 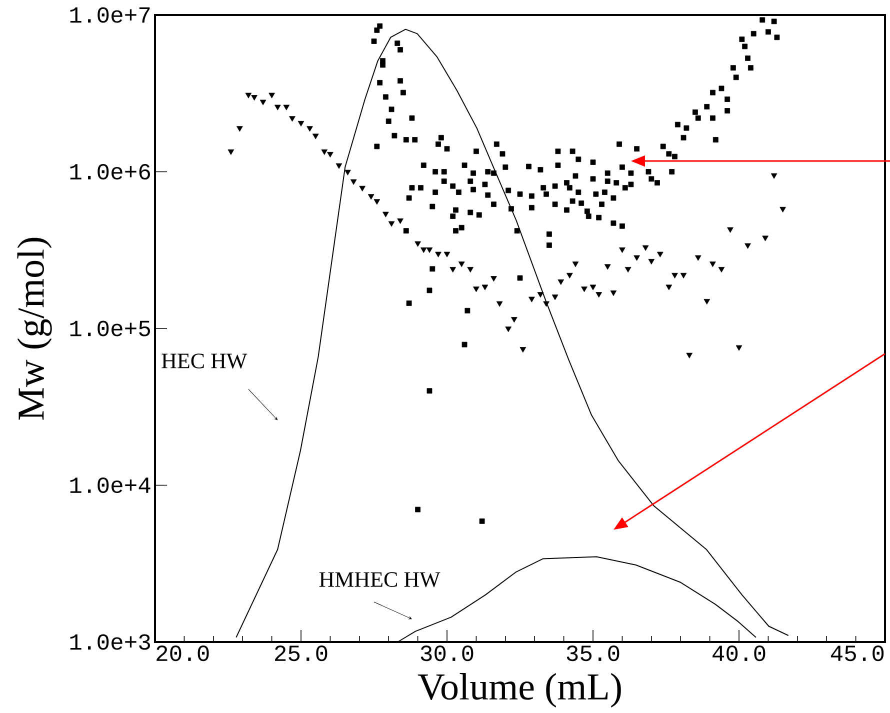 What do you see at coordinates (110, 15) in the screenshot?
I see `y-tick-label: 1.0e+7` at bounding box center [110, 15].